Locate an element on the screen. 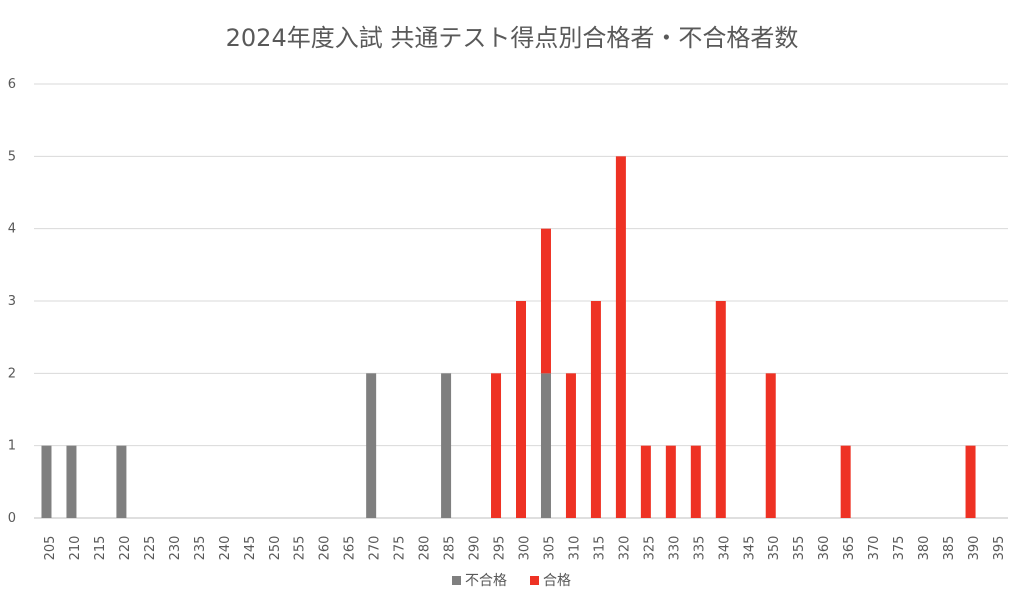 The image size is (1024, 603). bar-不合格-205 is located at coordinates (46, 481).